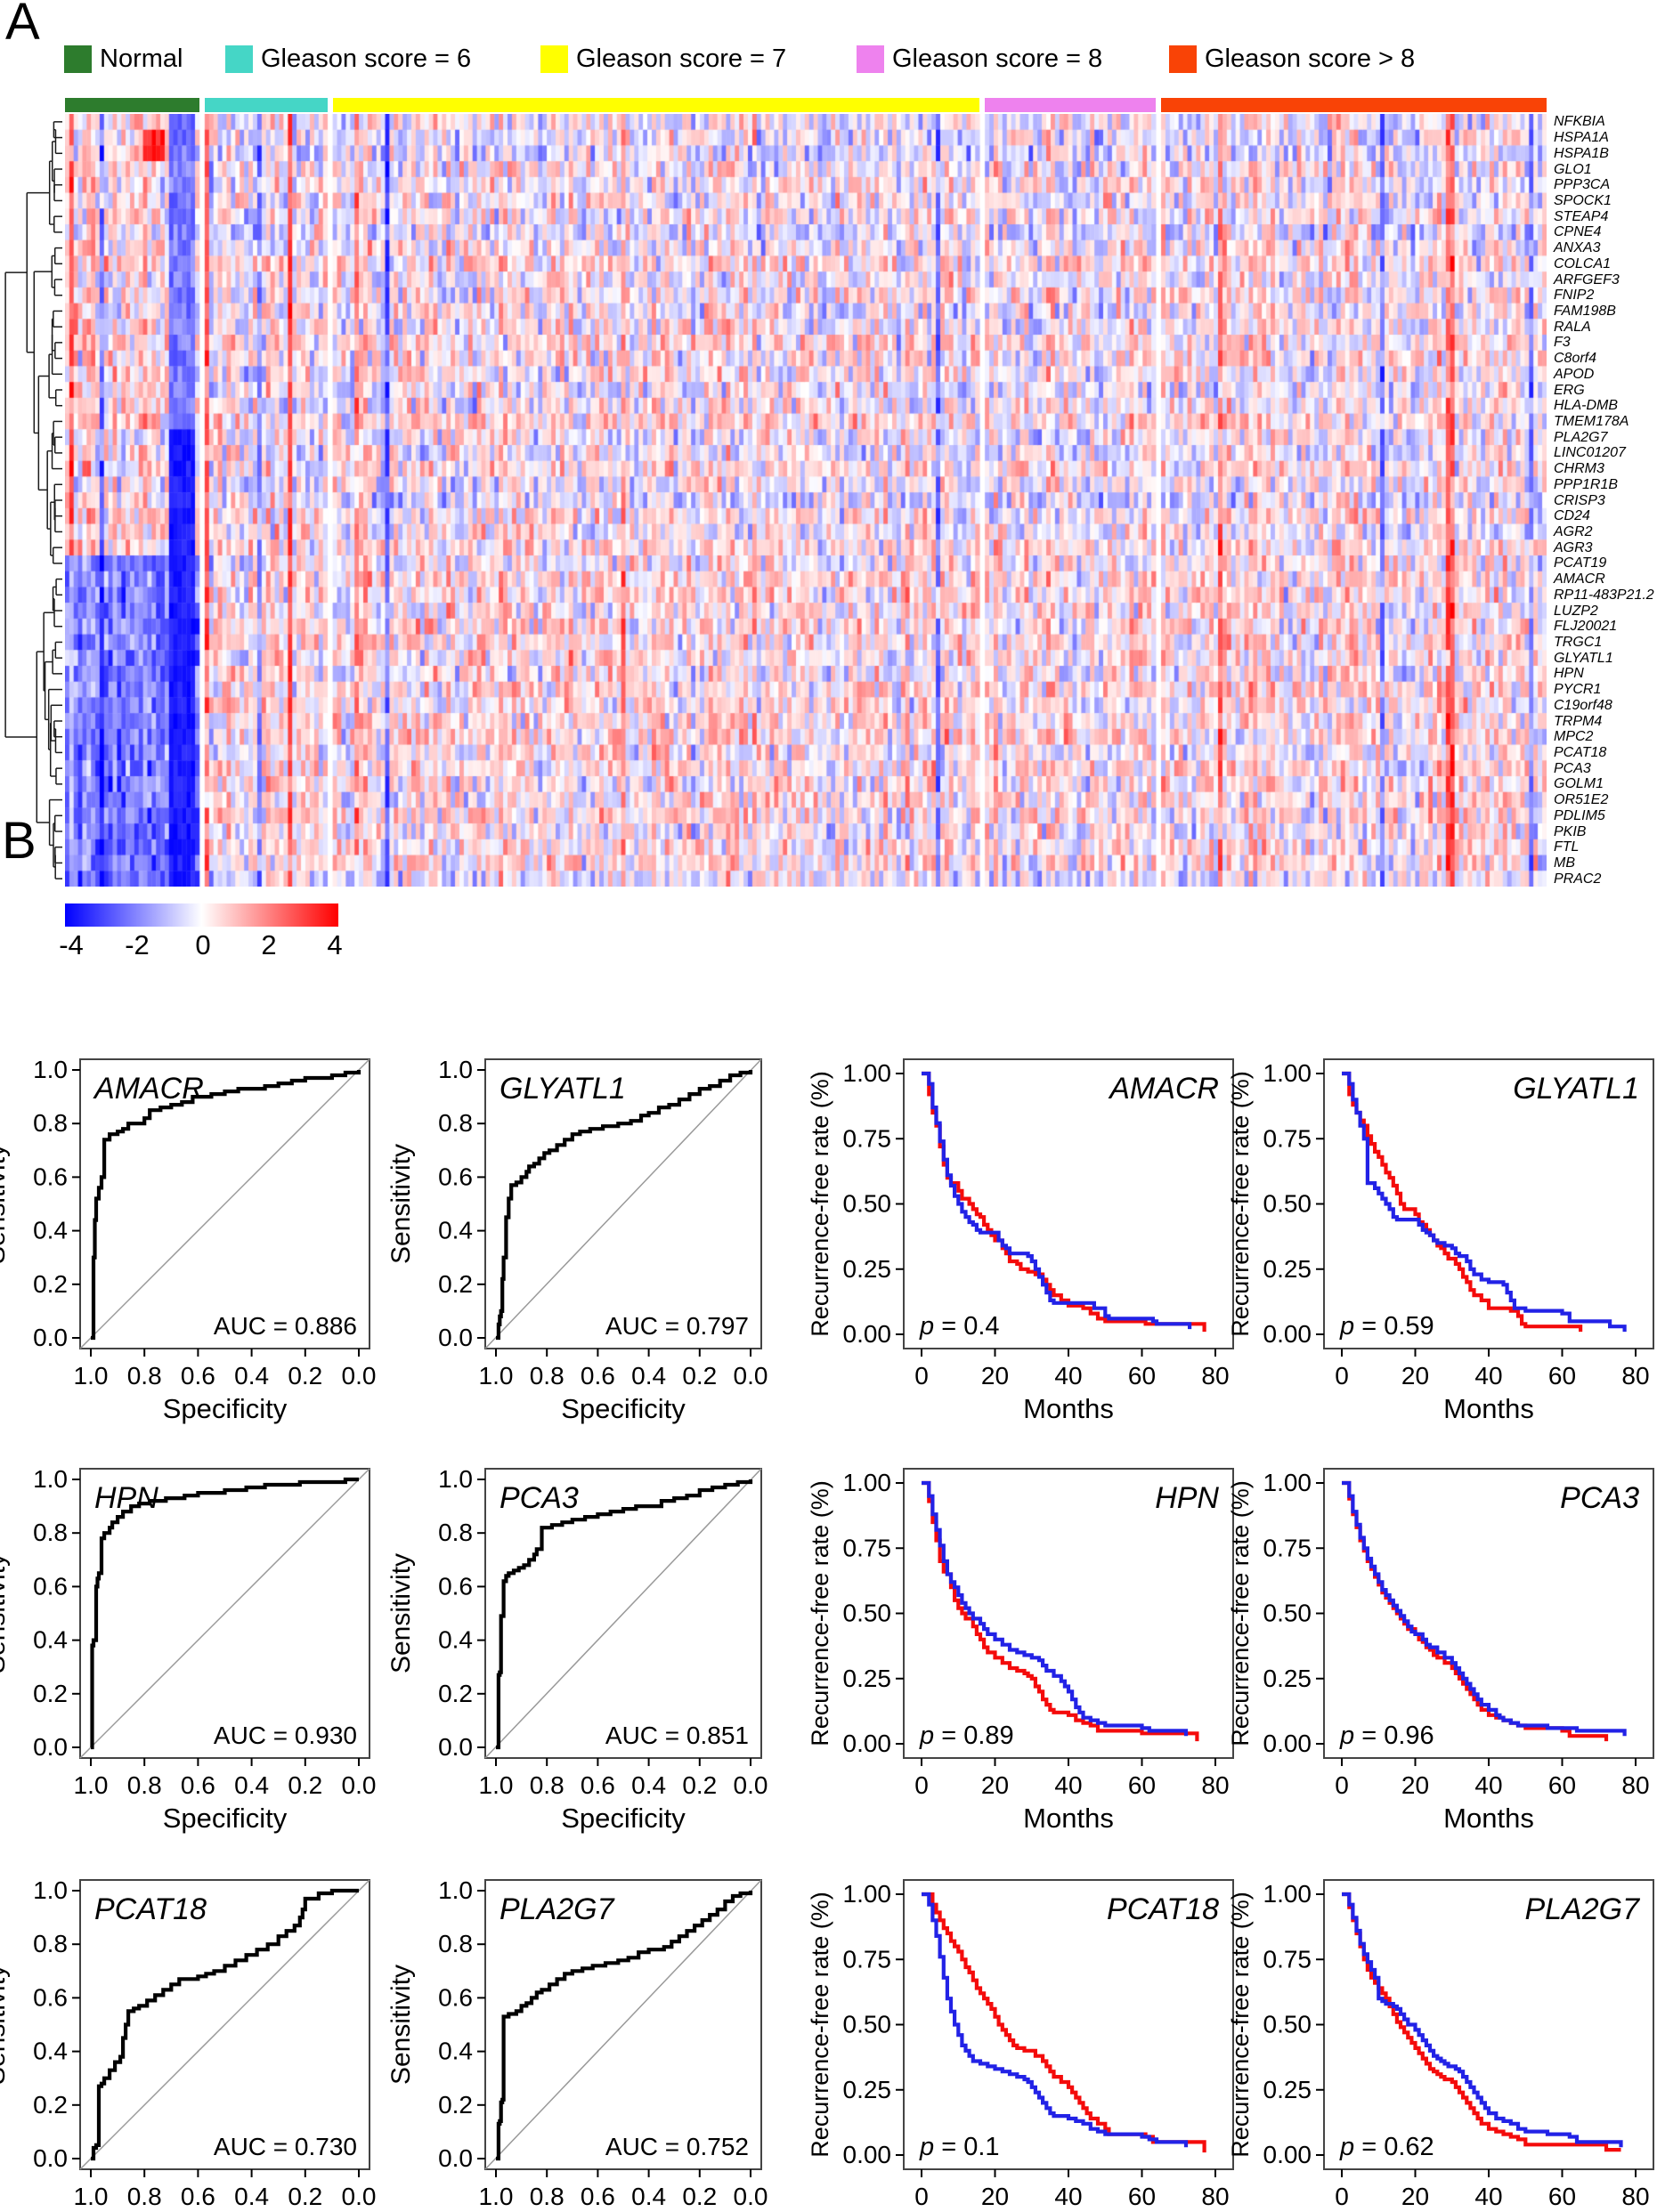 This screenshot has width=1657, height=2212. Describe the element at coordinates (1488, 1376) in the screenshot. I see `x-tick-label: 40` at that location.